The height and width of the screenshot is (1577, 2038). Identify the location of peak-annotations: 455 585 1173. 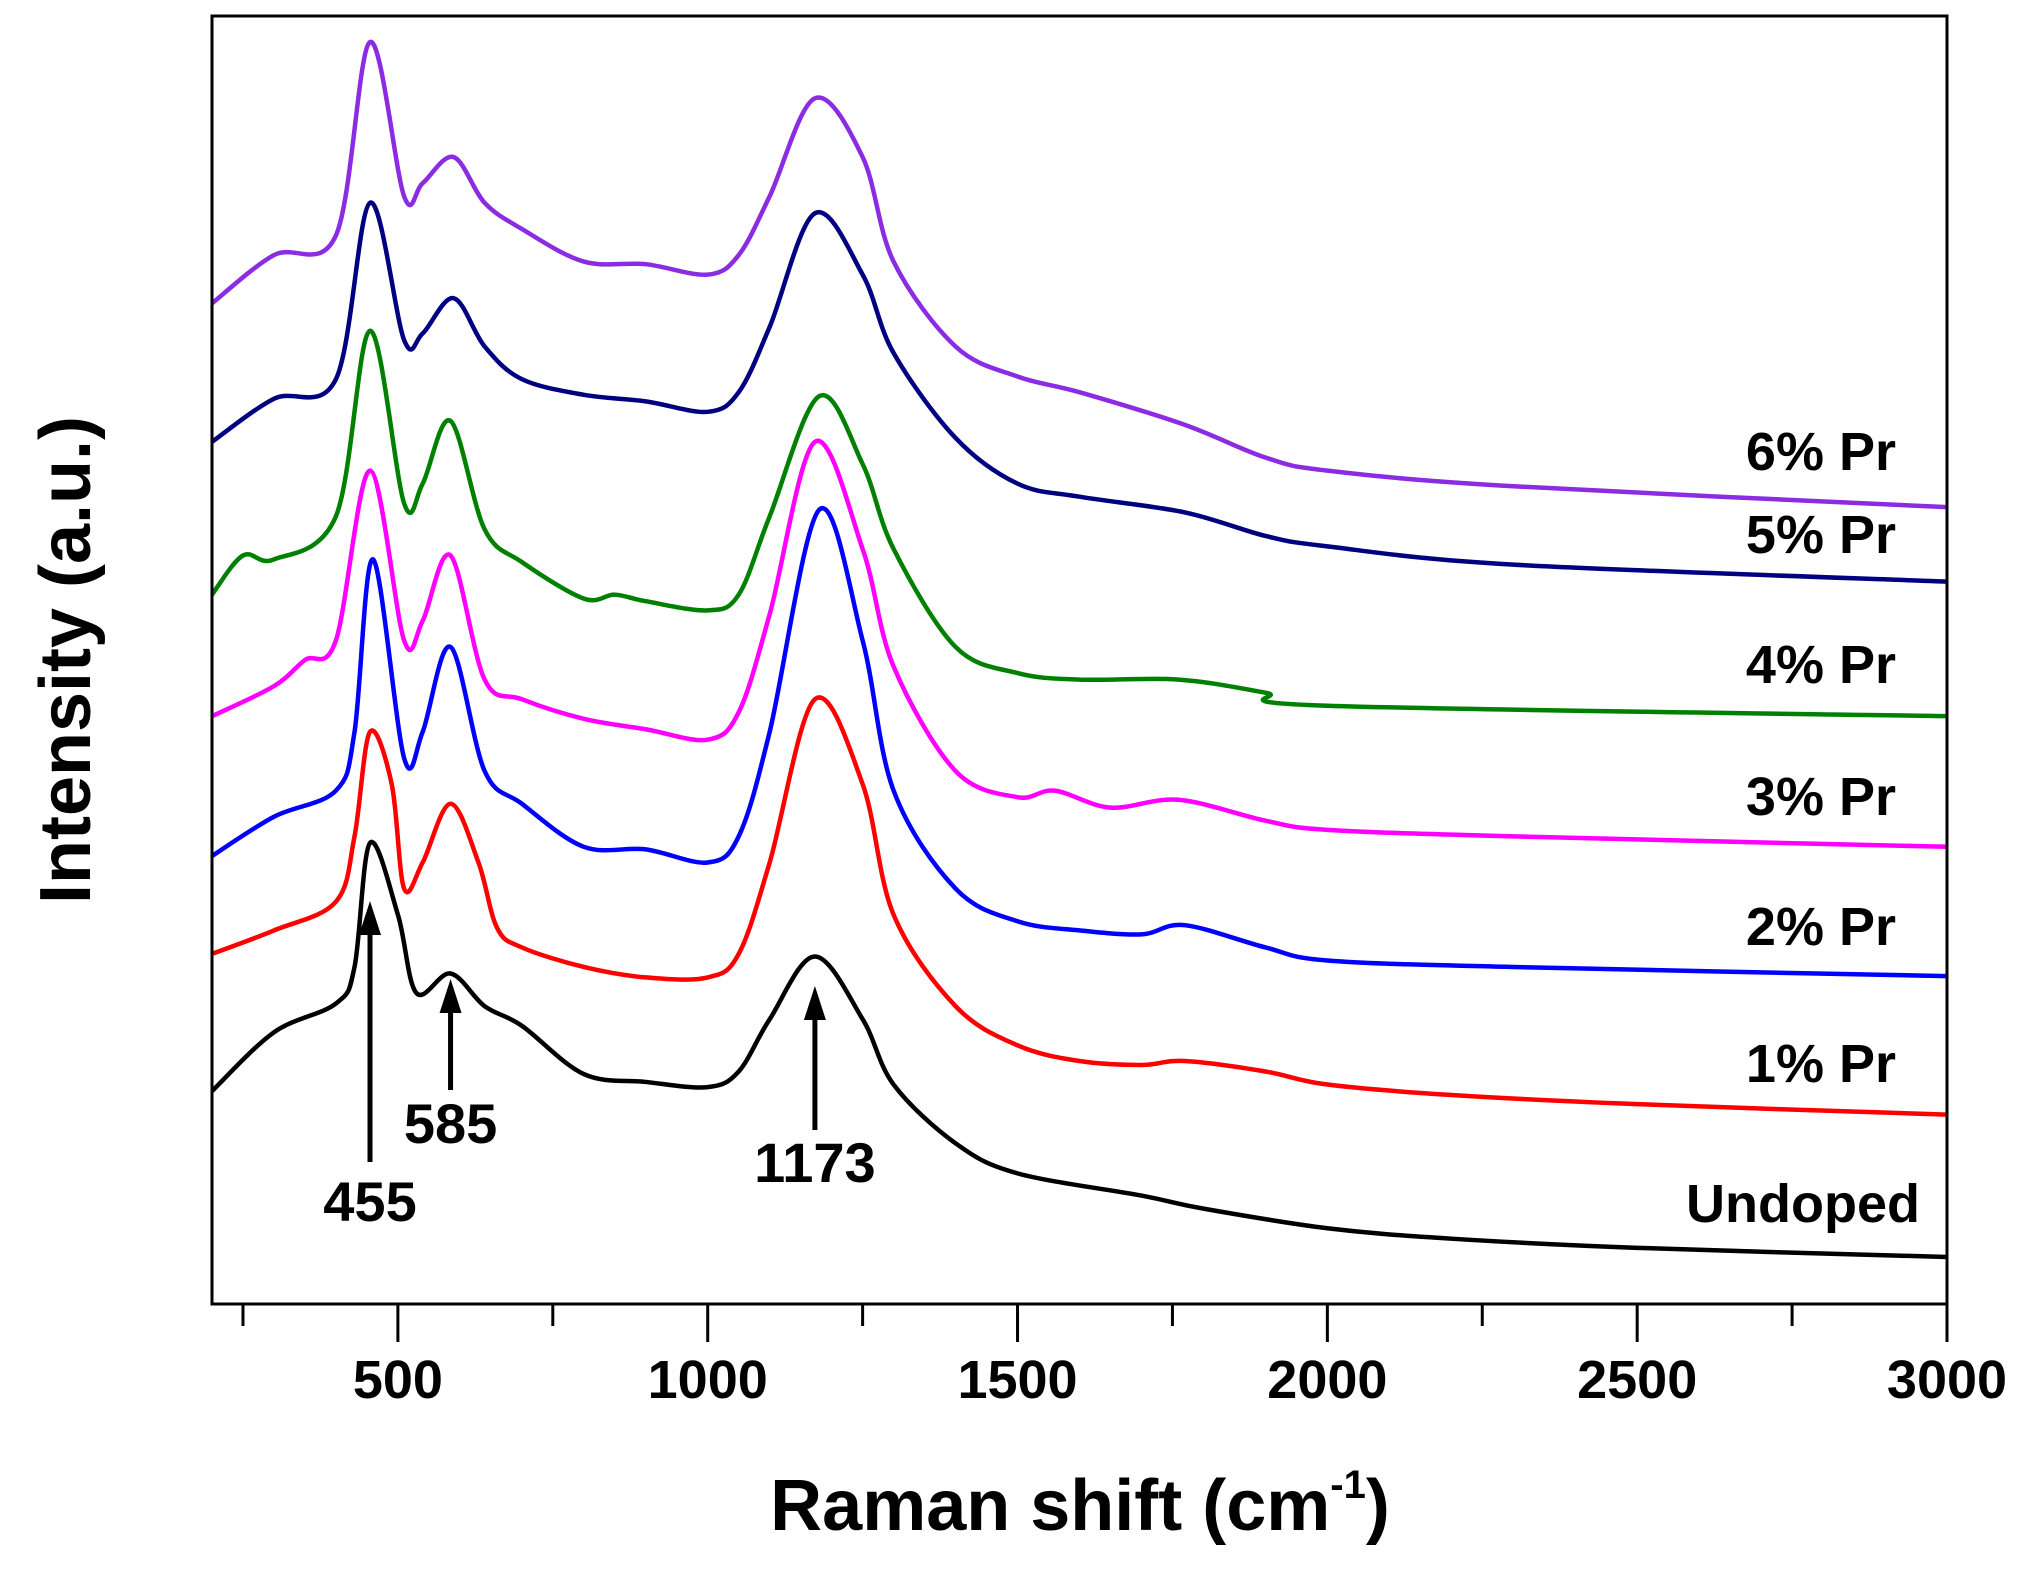
(599, 1067).